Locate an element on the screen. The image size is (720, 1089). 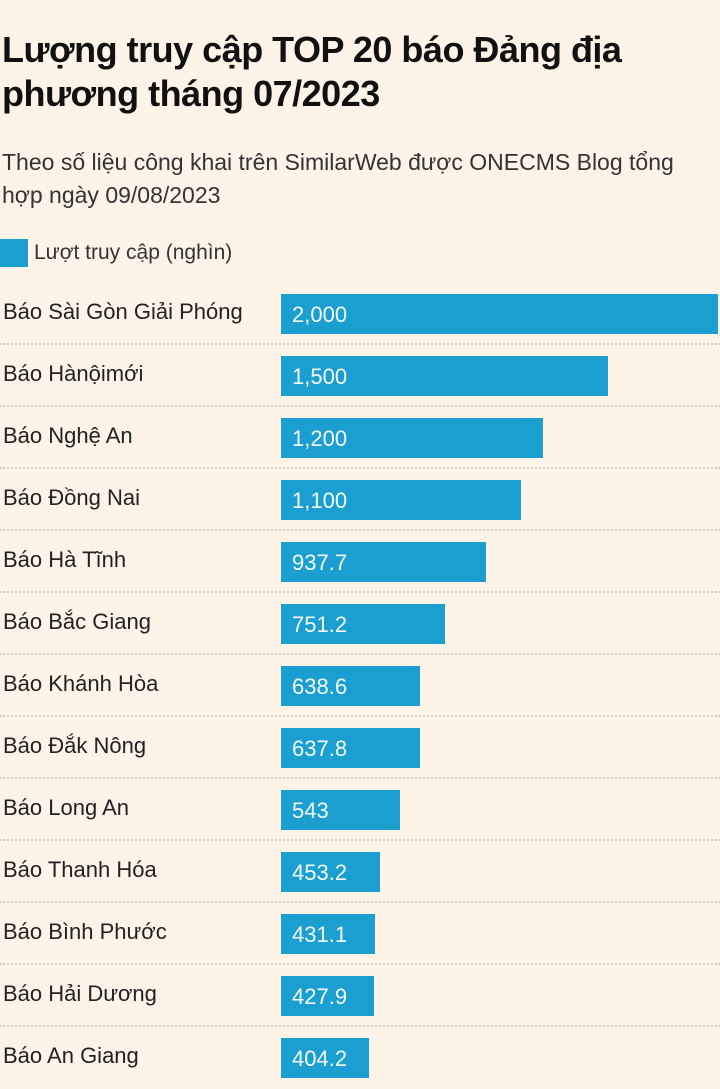
bar: 937.7 is located at coordinates (383, 562).